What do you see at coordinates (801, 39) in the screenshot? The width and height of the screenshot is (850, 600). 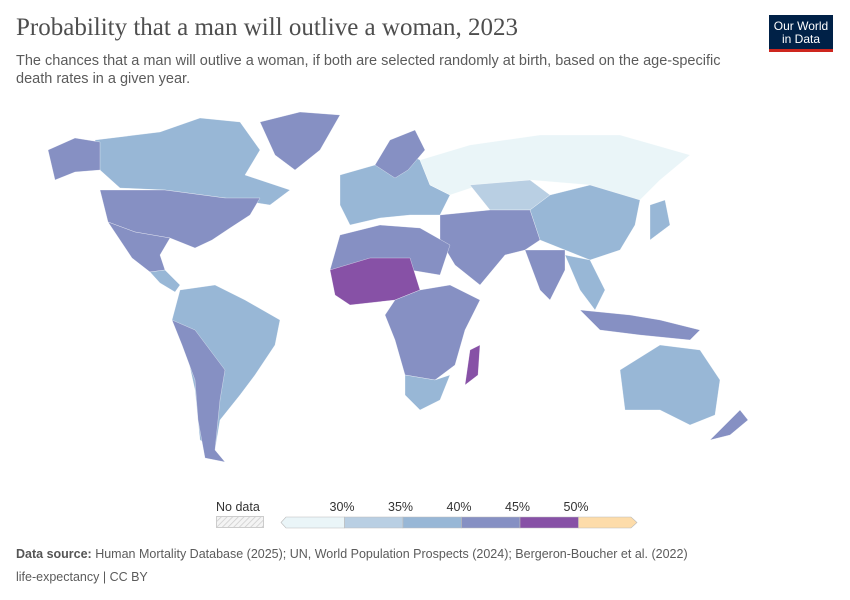 I see `logo-line2: in Data` at bounding box center [801, 39].